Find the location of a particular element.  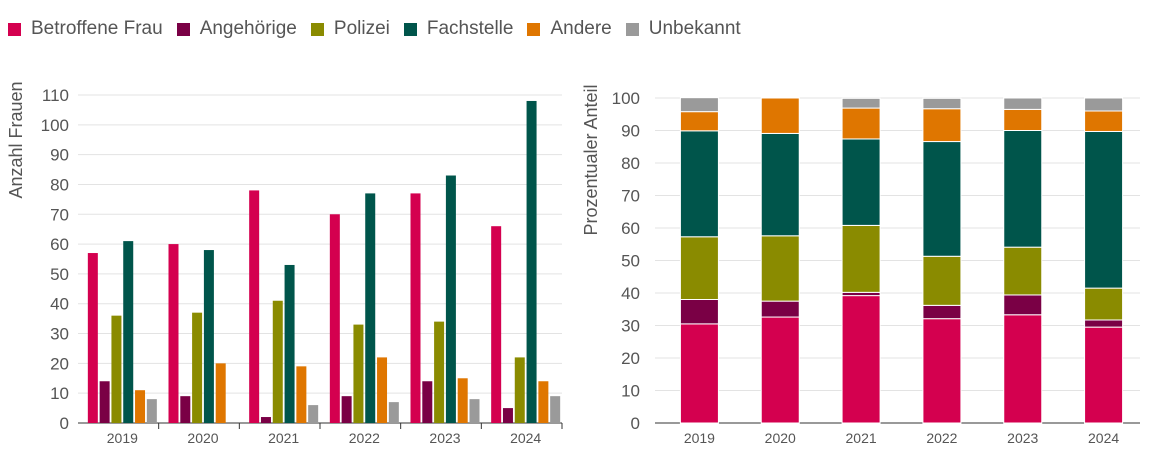

legend-label: Polizei is located at coordinates (361, 28).